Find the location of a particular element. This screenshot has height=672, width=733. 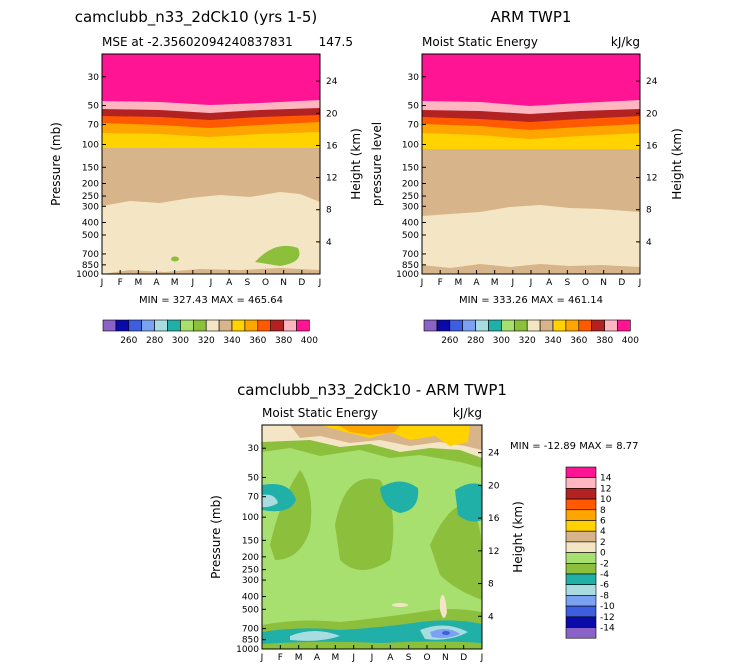

panel-model-subtitle-right: 147.5 is located at coordinates (336, 42).